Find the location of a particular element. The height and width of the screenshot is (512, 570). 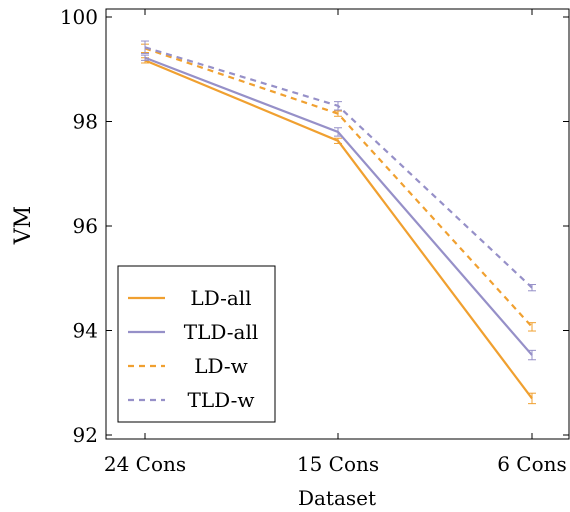

y-tick-label: 94 is located at coordinates (85, 331).